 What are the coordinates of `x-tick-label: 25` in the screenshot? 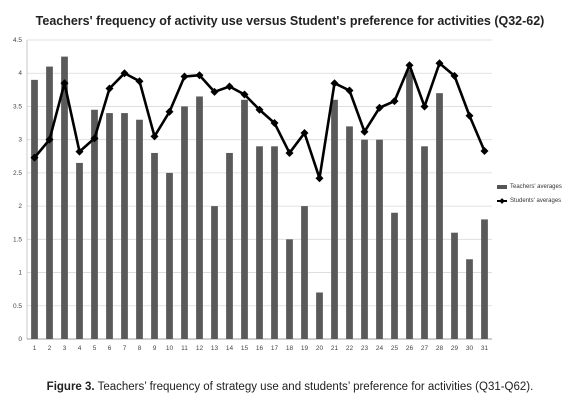 It's located at (395, 348).